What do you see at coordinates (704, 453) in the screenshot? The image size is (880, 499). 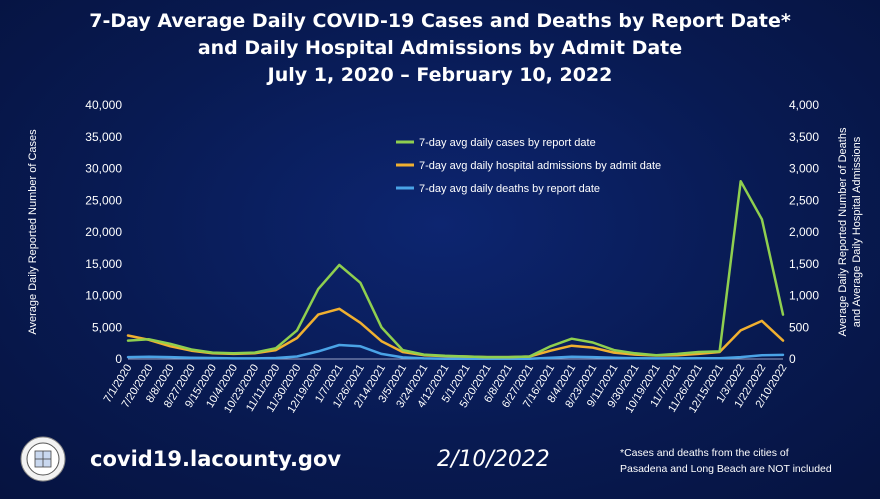 I see `footnote-line-1: *Cases and deaths from the cities of` at bounding box center [704, 453].